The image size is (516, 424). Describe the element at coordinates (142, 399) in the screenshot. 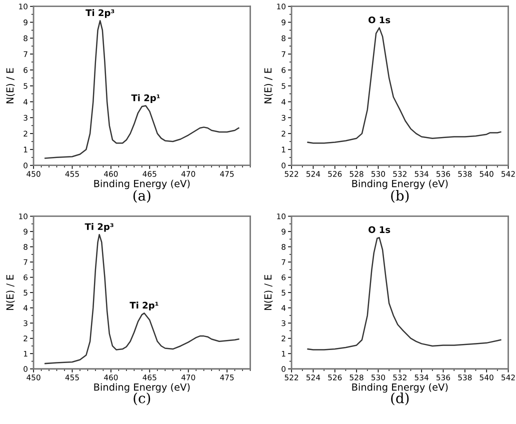

I see `text: (c)` at that location.